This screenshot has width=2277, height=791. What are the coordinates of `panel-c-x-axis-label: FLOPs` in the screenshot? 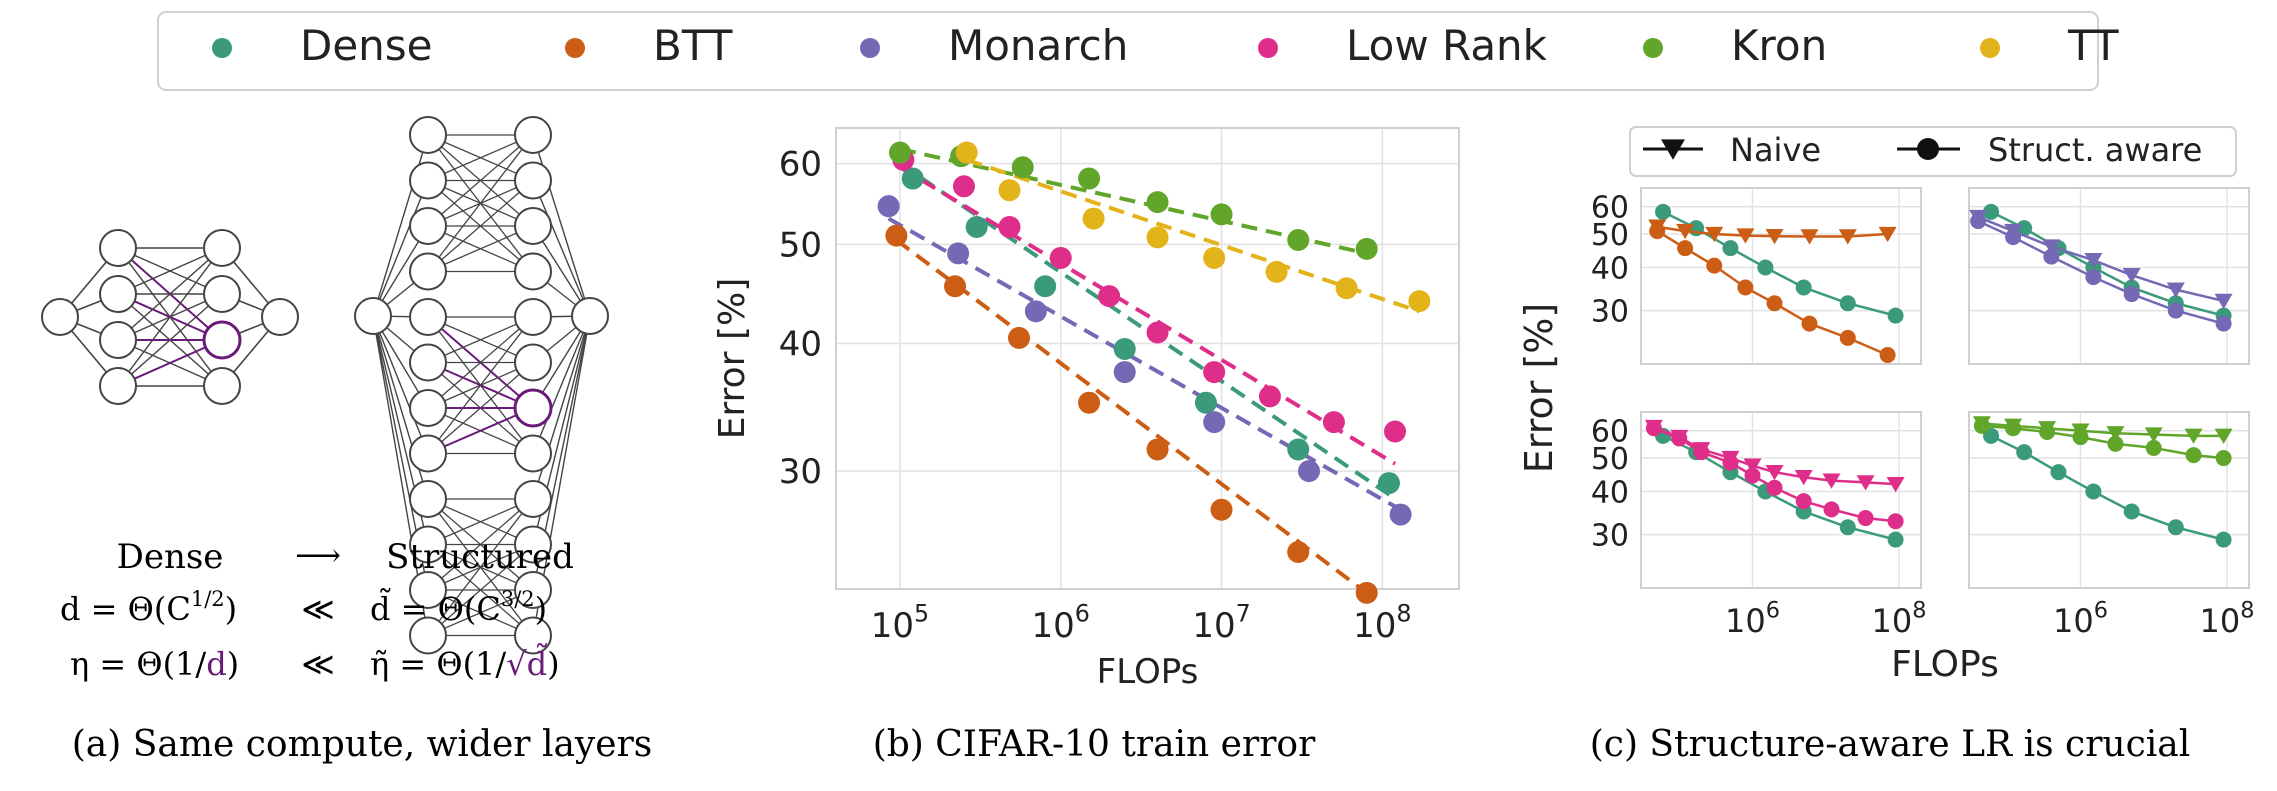 It's located at (1945, 664).